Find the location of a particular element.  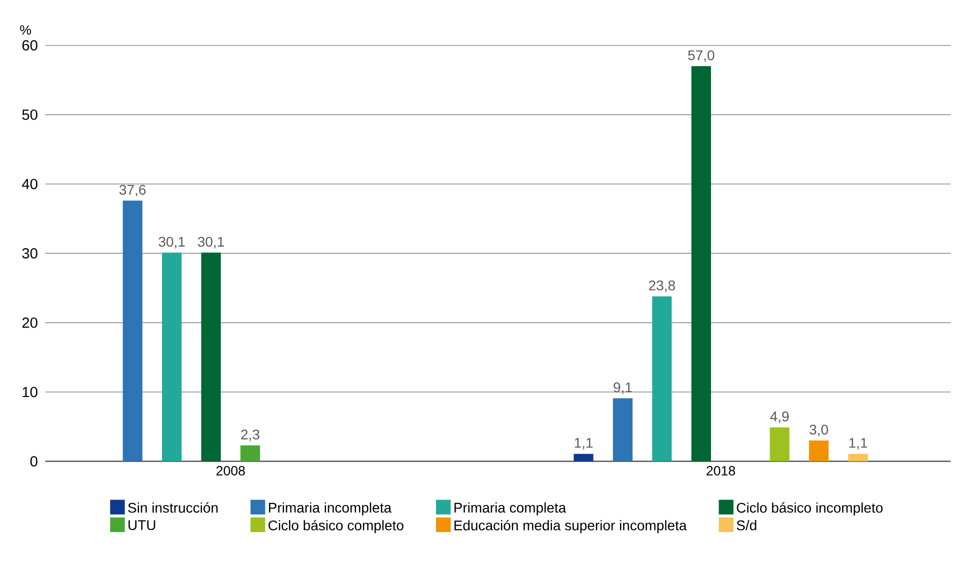

legend-label: Sin instrucción is located at coordinates (173, 507).